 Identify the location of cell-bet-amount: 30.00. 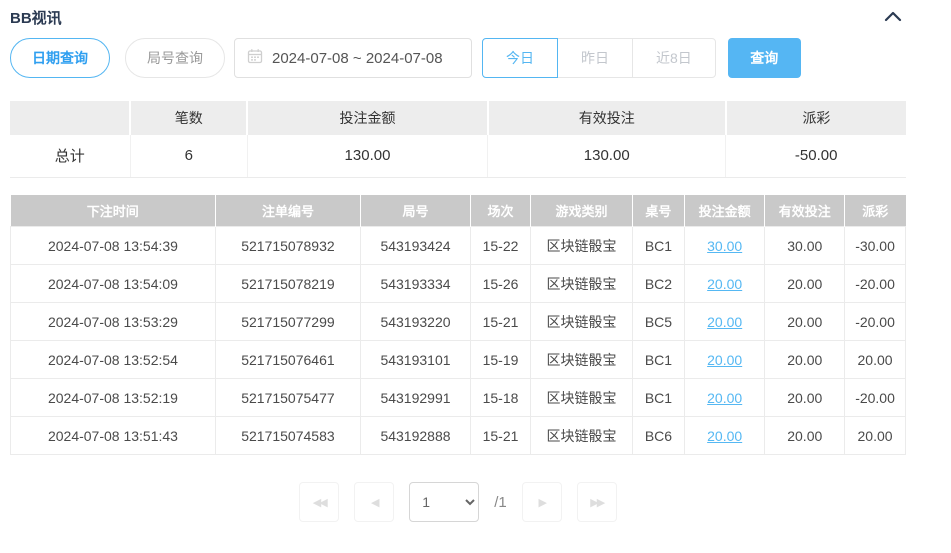
(724, 245).